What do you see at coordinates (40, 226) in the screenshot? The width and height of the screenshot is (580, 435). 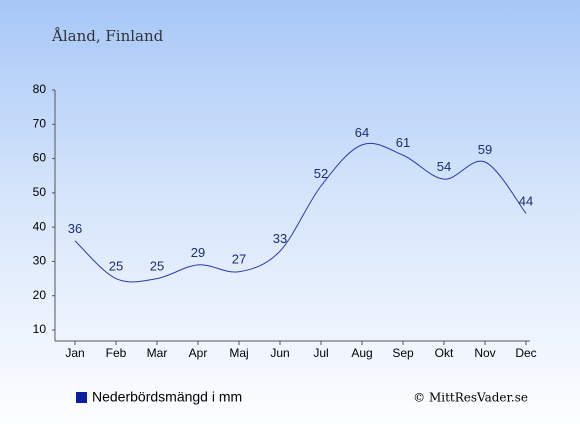 I see `y-tick-label: 40` at bounding box center [40, 226].